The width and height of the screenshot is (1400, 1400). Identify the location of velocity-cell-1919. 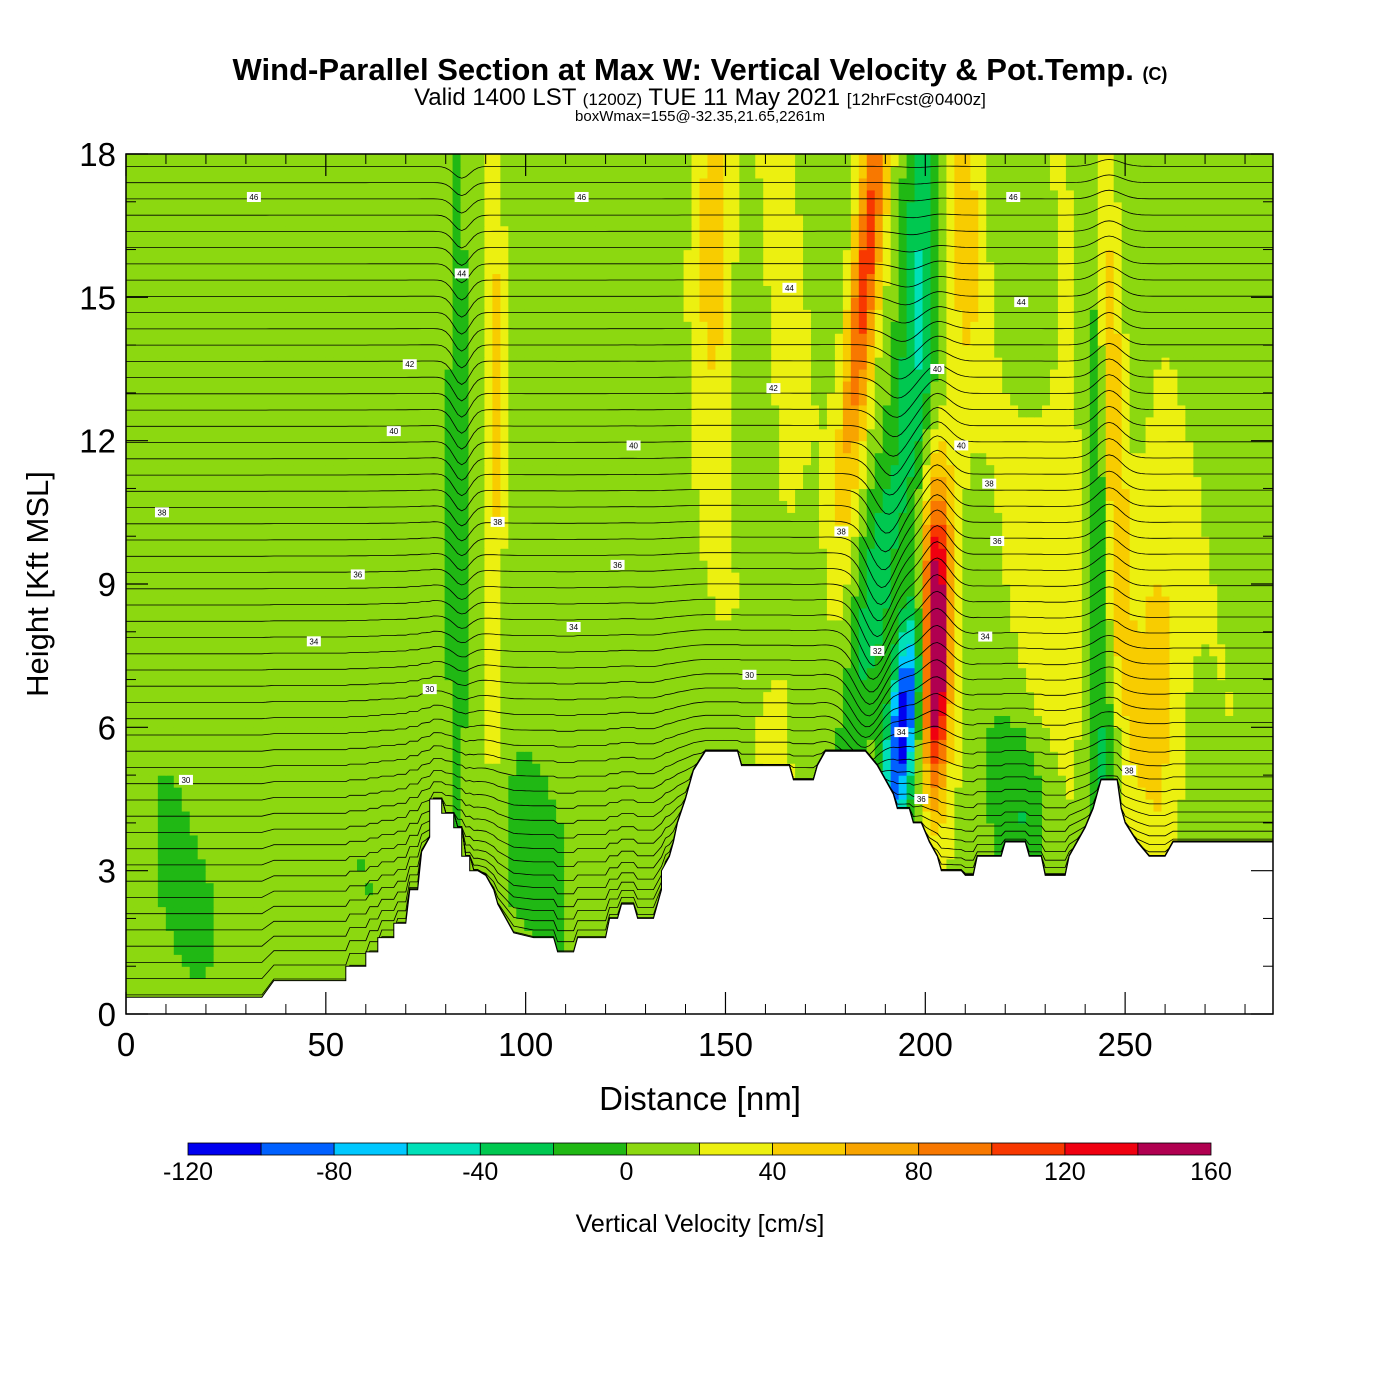
(504, 853).